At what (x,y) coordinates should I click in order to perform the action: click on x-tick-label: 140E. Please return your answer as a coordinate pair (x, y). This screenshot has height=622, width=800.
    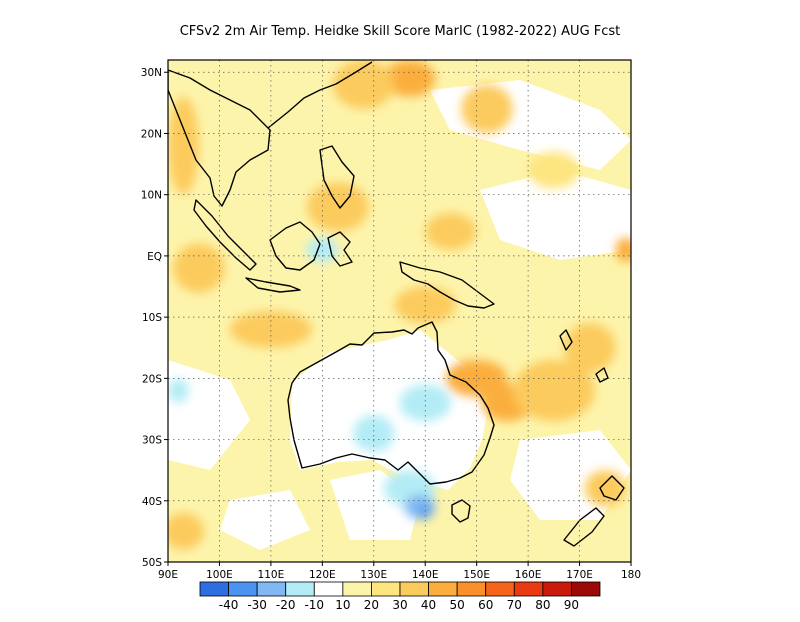
    Looking at the image, I should click on (425, 575).